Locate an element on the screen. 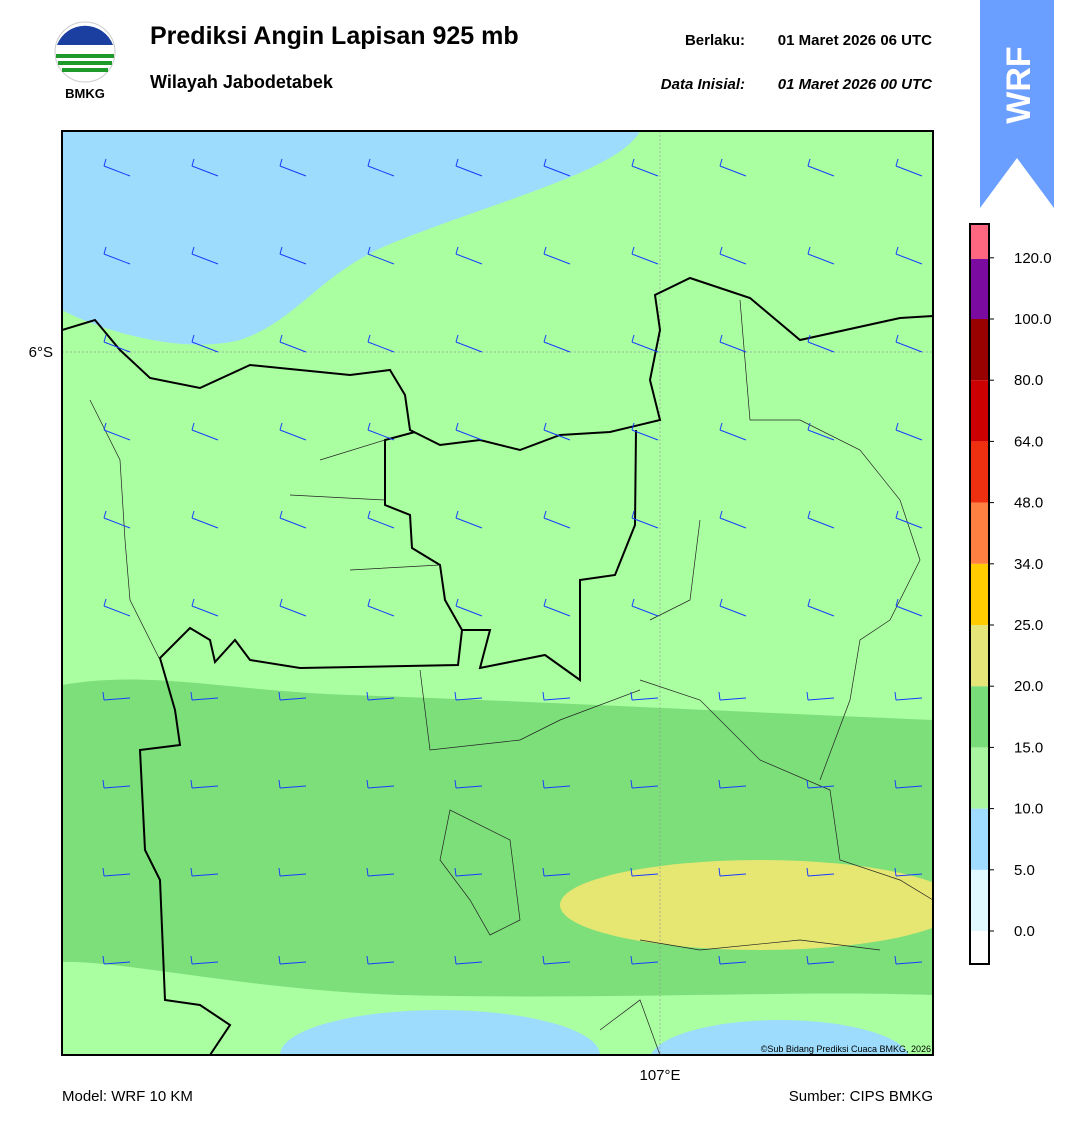 The image size is (1081, 1133). colorbar-label: 48.0 is located at coordinates (1028, 503).